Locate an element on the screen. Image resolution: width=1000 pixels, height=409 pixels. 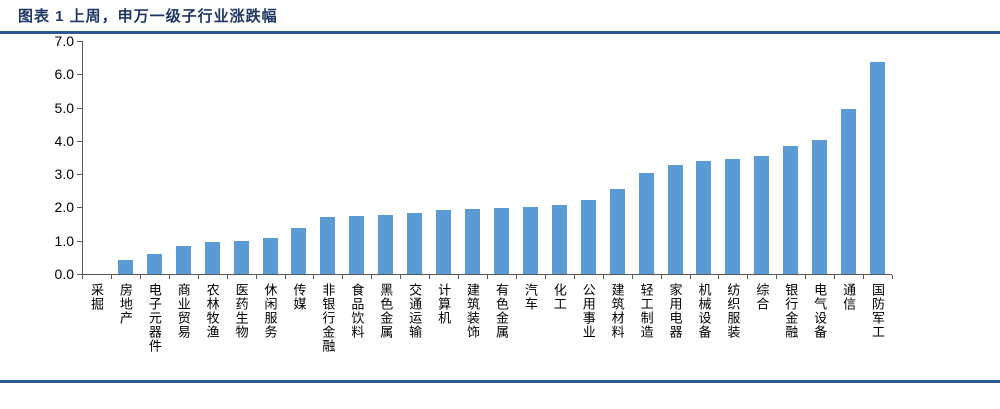
x-axis-category-label: 食品饮料 is located at coordinates (357, 311).